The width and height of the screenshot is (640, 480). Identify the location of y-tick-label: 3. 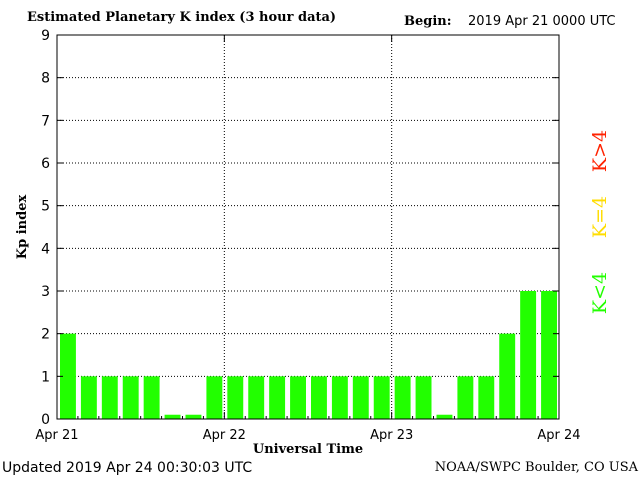
(45, 292).